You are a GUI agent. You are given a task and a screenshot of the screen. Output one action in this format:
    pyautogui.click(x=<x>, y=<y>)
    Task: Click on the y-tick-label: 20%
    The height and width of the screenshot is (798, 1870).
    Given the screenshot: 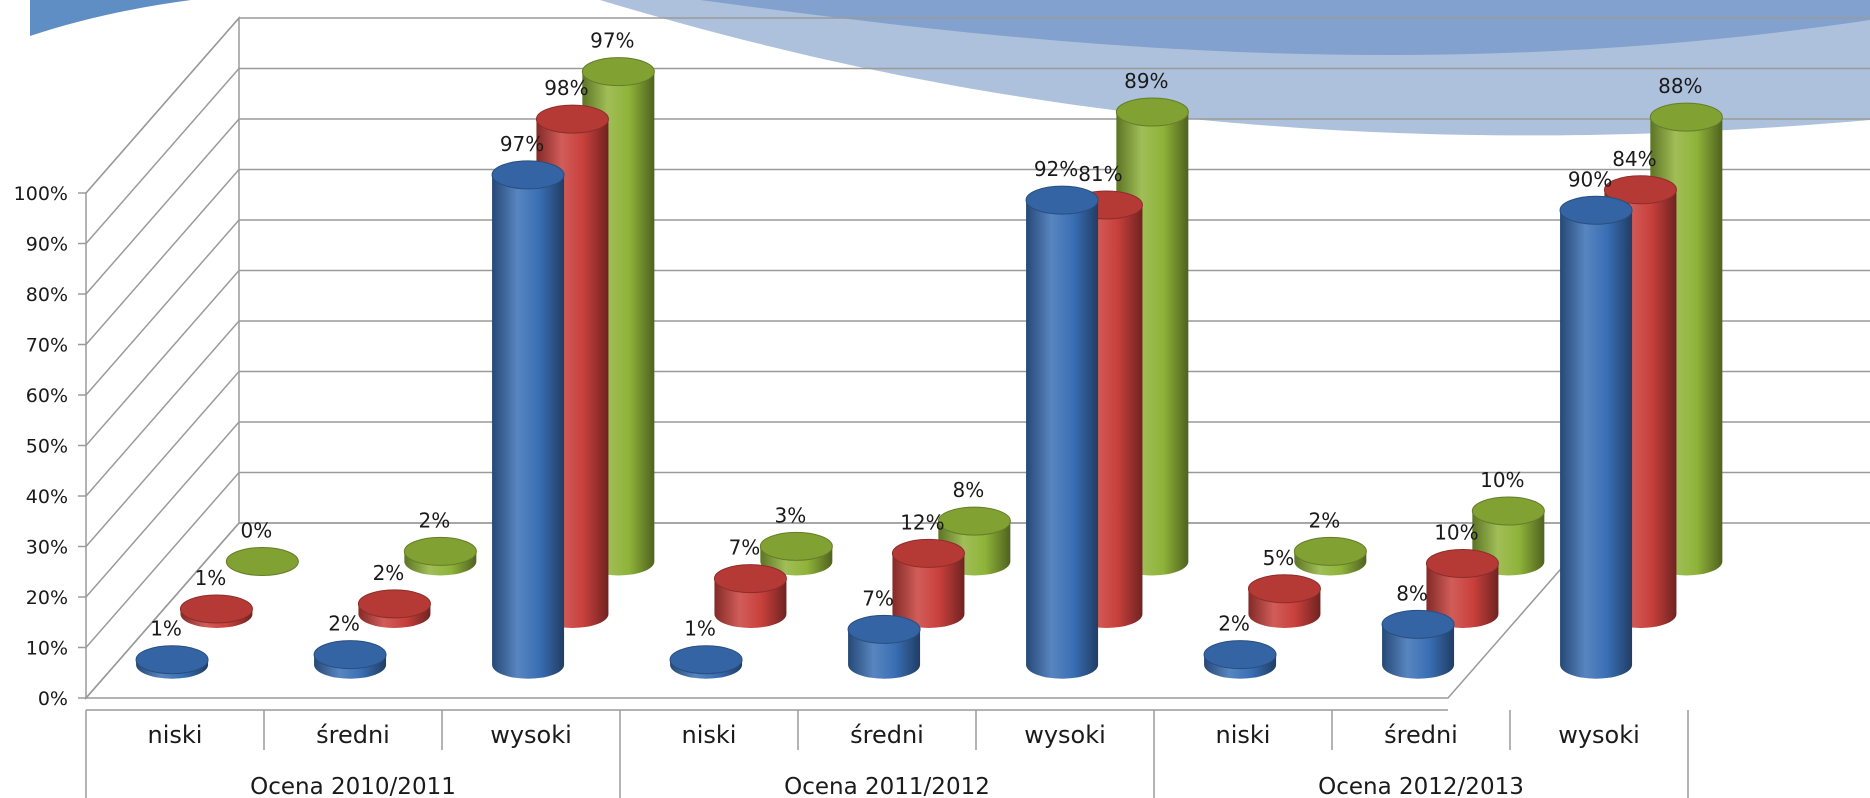 What is the action you would take?
    pyautogui.click(x=47, y=598)
    